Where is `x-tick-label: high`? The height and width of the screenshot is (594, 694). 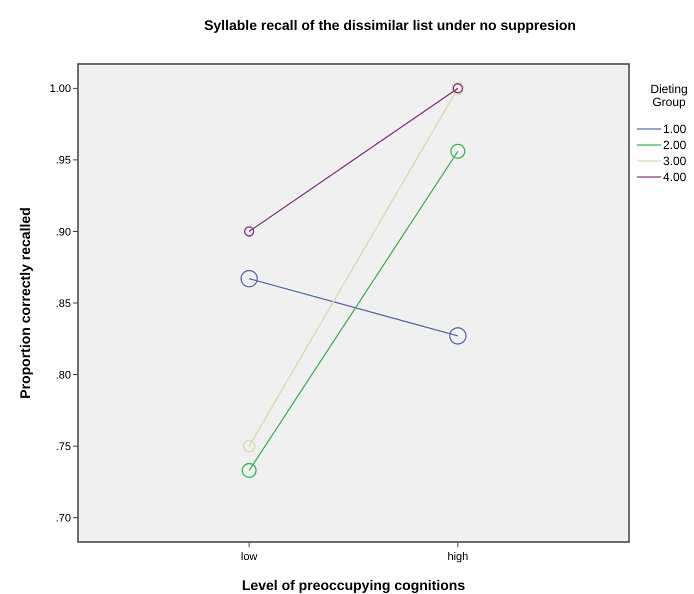
x-tick-label: high is located at coordinates (457, 557).